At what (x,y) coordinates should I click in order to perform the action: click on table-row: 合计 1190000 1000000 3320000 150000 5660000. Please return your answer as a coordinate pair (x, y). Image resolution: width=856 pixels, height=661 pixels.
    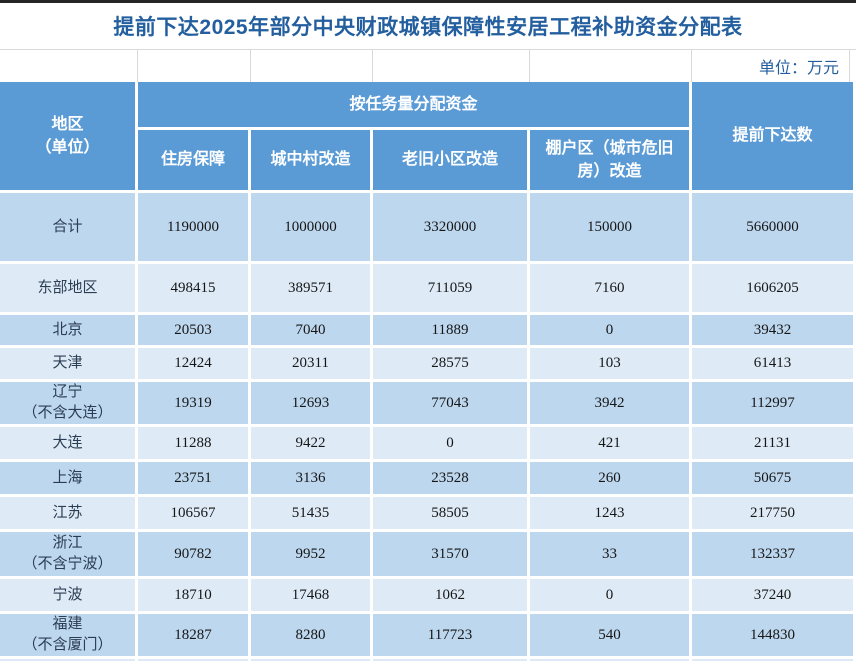
    Looking at the image, I should click on (428, 228).